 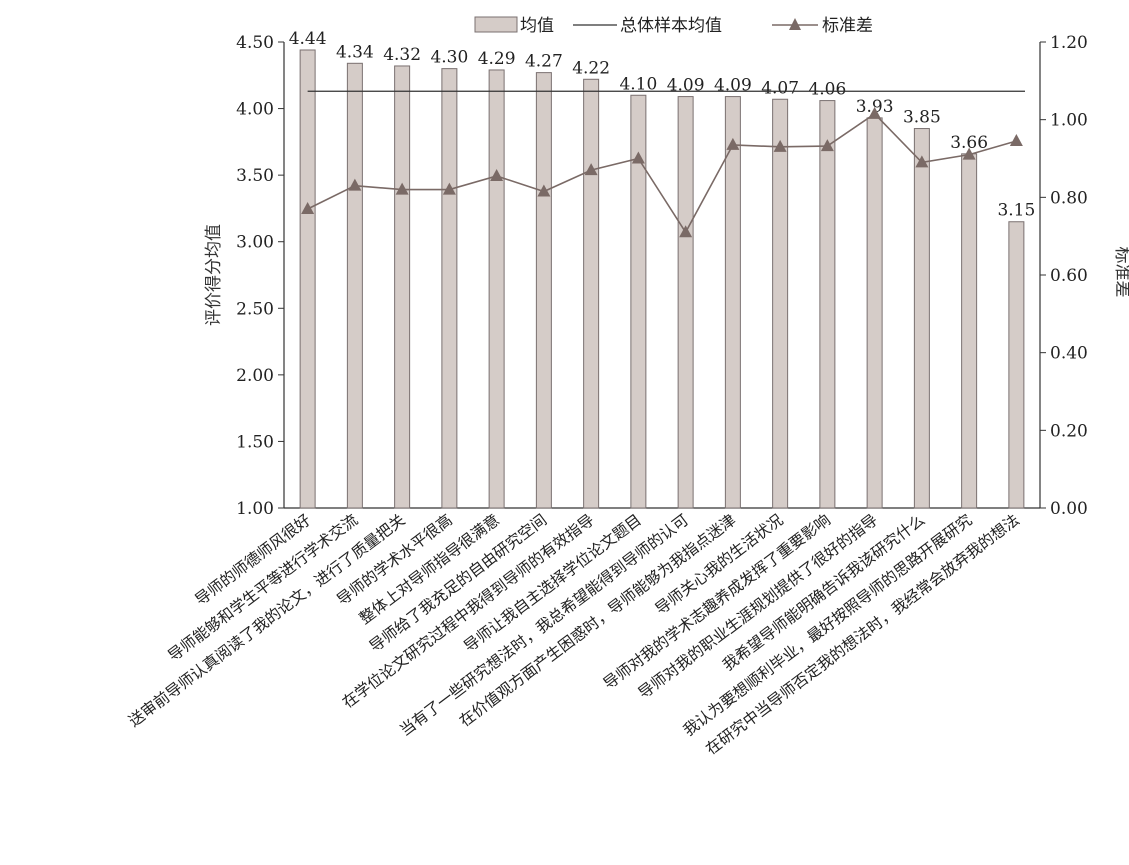 What do you see at coordinates (537, 26) in the screenshot?
I see `legend-label-mean: 均值` at bounding box center [537, 26].